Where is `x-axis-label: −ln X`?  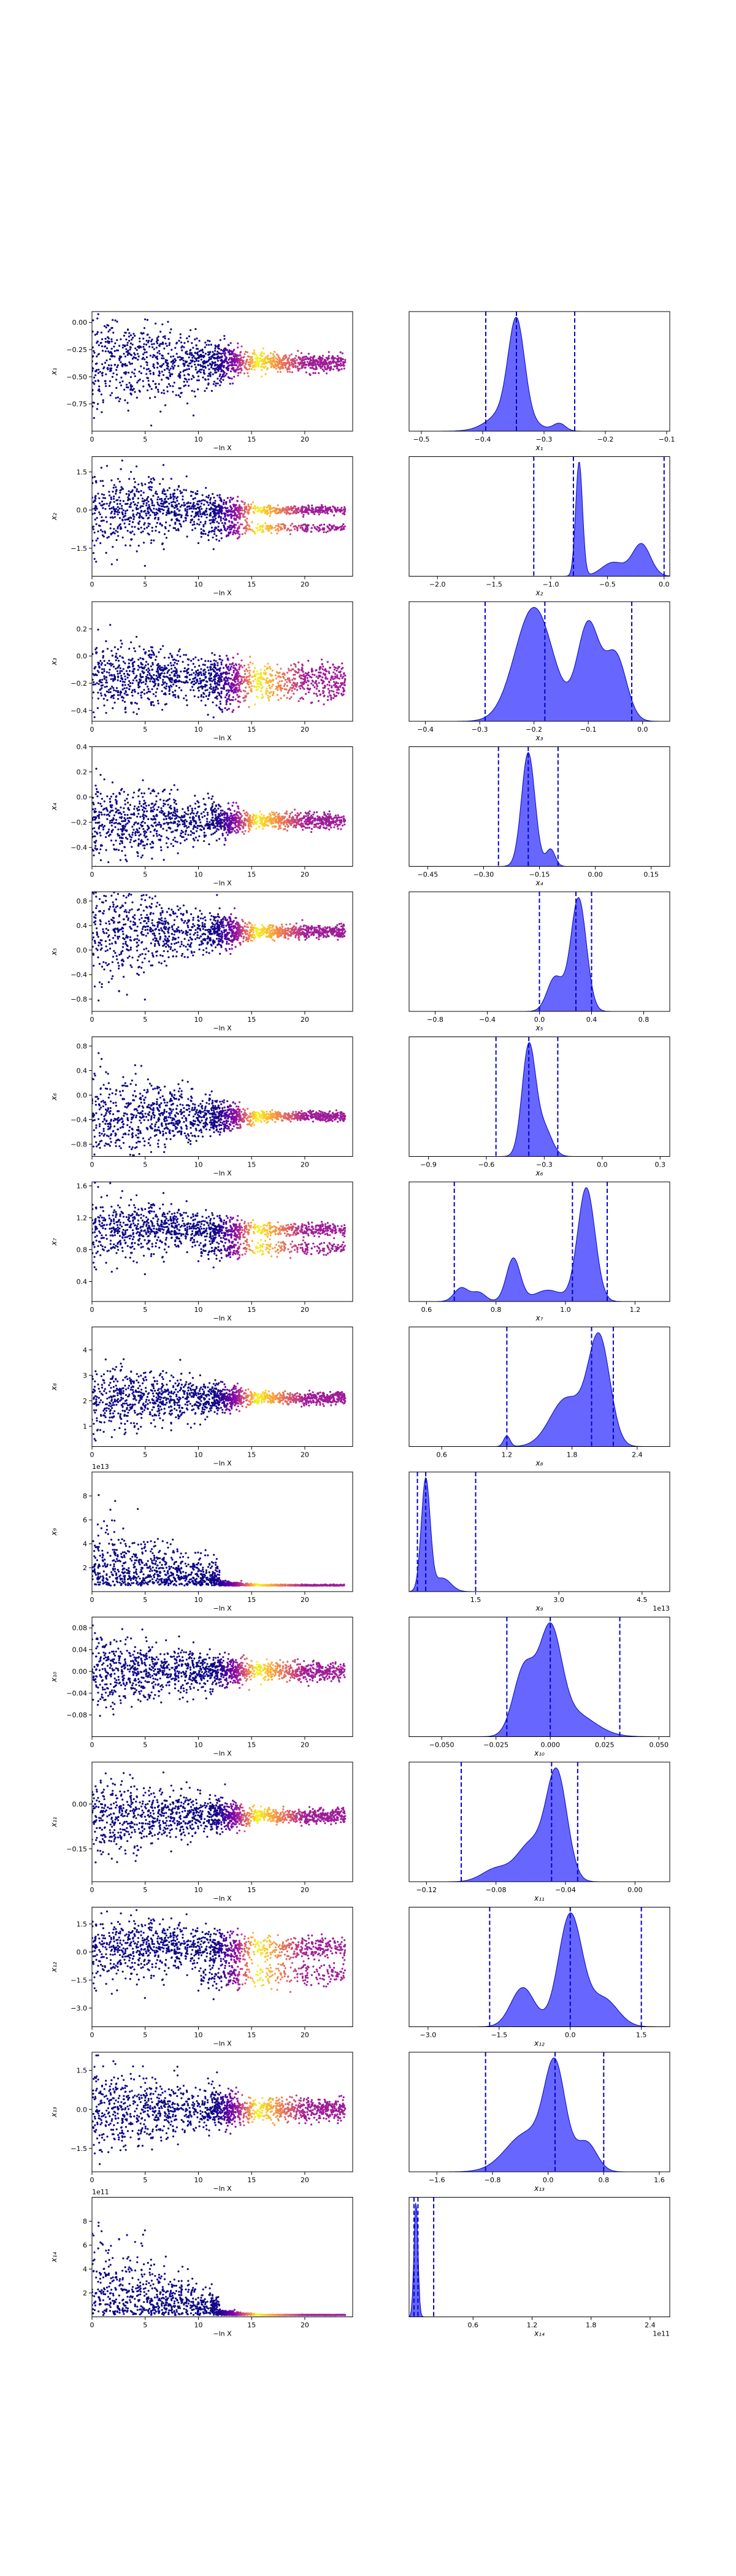 x-axis-label: −ln X is located at coordinates (222, 448).